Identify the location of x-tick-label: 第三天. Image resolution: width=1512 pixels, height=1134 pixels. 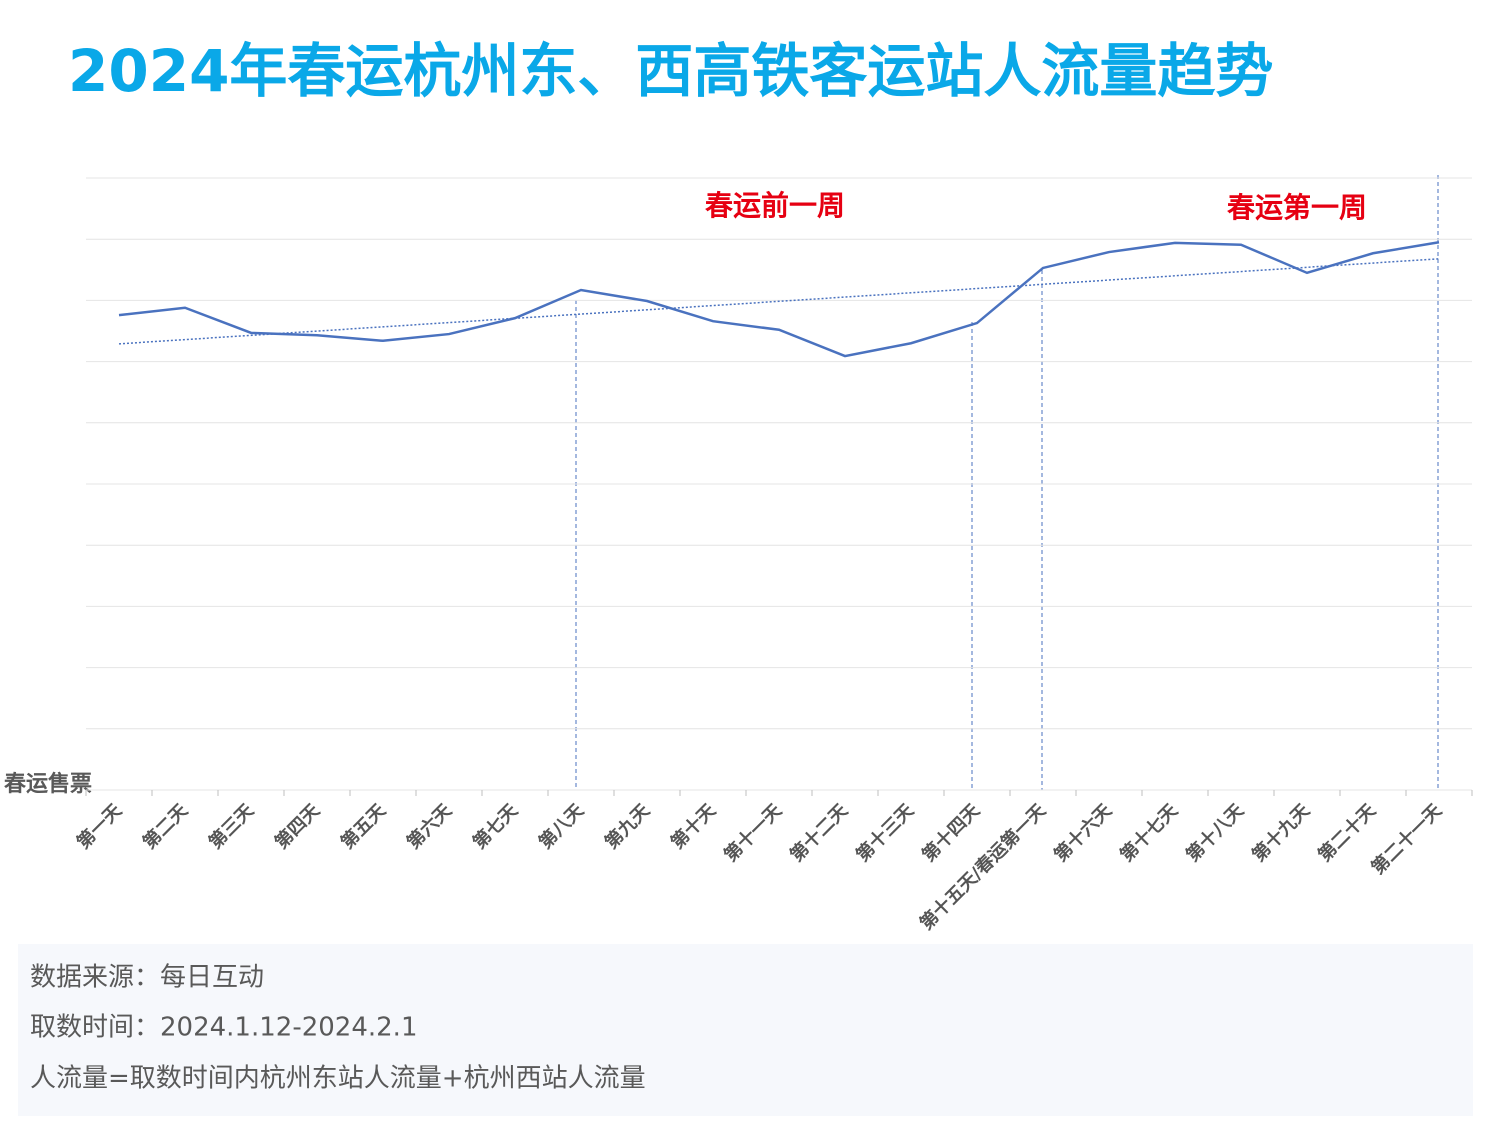
(231, 826).